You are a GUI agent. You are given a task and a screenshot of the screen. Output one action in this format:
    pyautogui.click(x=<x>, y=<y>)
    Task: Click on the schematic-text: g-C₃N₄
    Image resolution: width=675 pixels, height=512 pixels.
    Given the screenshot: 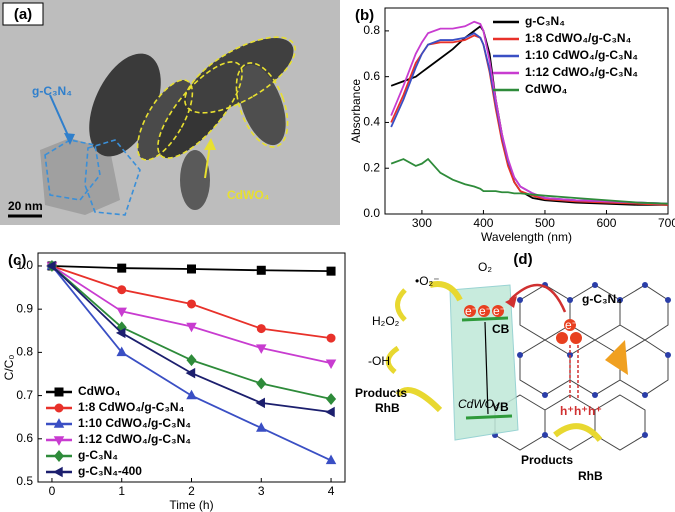 What is the action you would take?
    pyautogui.click(x=602, y=299)
    